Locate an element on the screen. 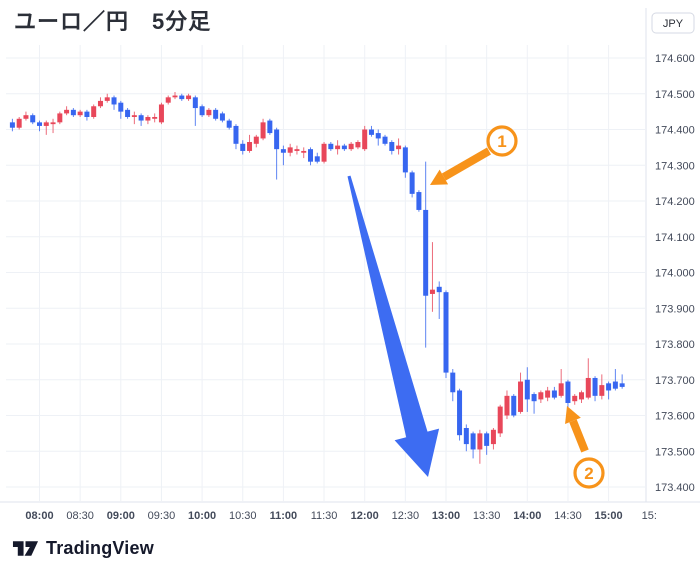  currency-badge: JPY is located at coordinates (673, 23).